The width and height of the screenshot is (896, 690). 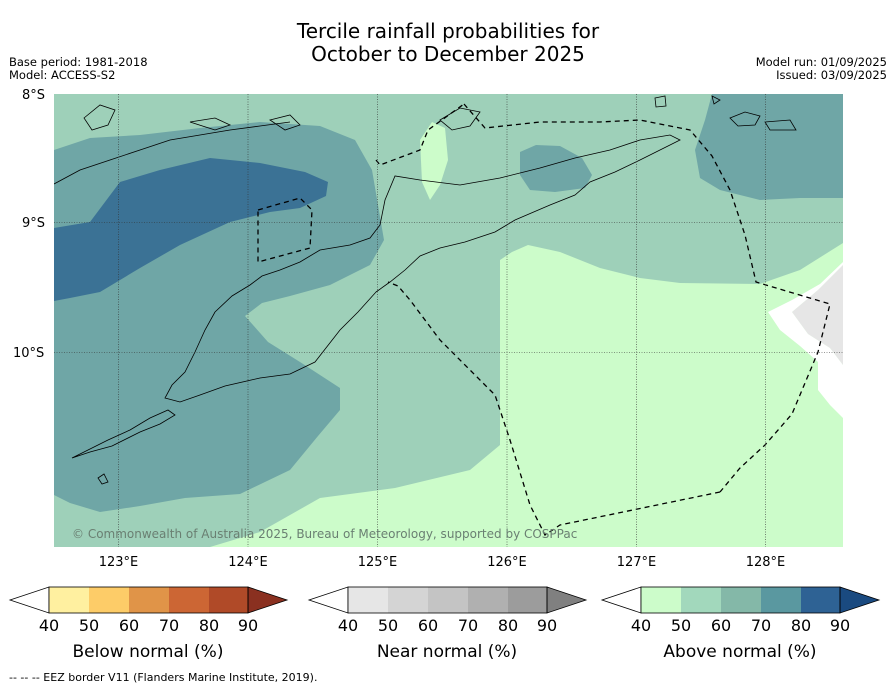 I want to click on base-period: Base period: 1981-2018, so click(x=78, y=62).